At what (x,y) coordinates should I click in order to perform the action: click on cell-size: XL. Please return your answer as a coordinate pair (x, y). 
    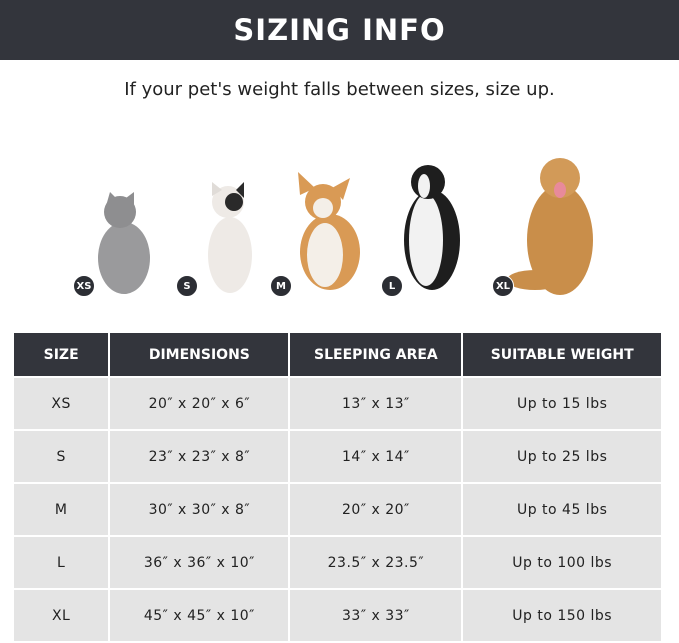
    Looking at the image, I should click on (61, 615).